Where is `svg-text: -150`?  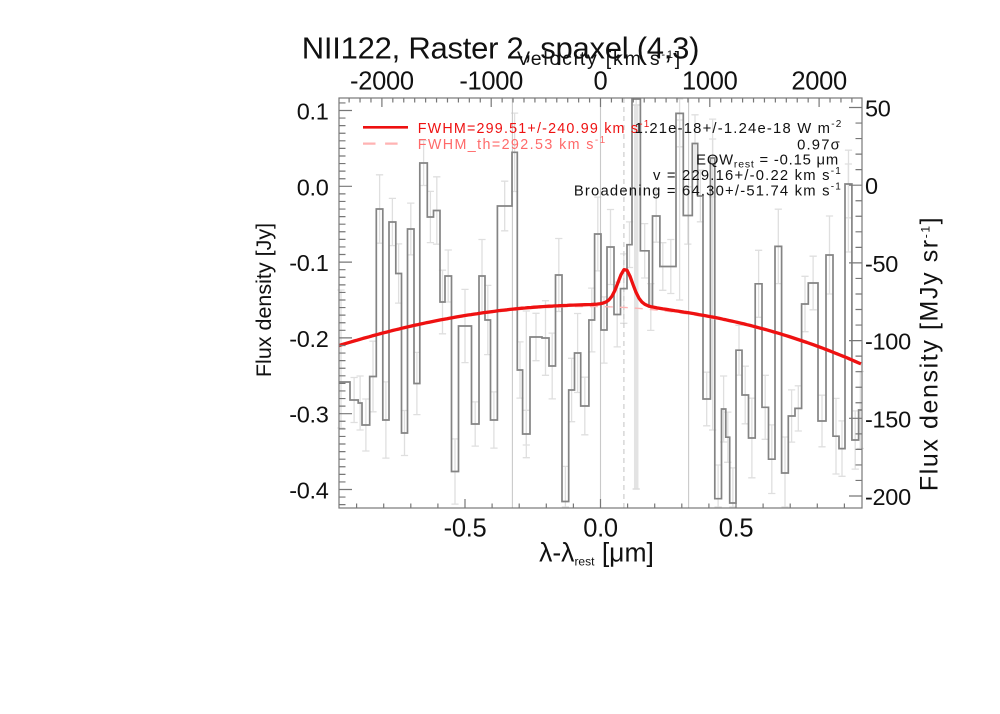
svg-text: -150 is located at coordinates (888, 419).